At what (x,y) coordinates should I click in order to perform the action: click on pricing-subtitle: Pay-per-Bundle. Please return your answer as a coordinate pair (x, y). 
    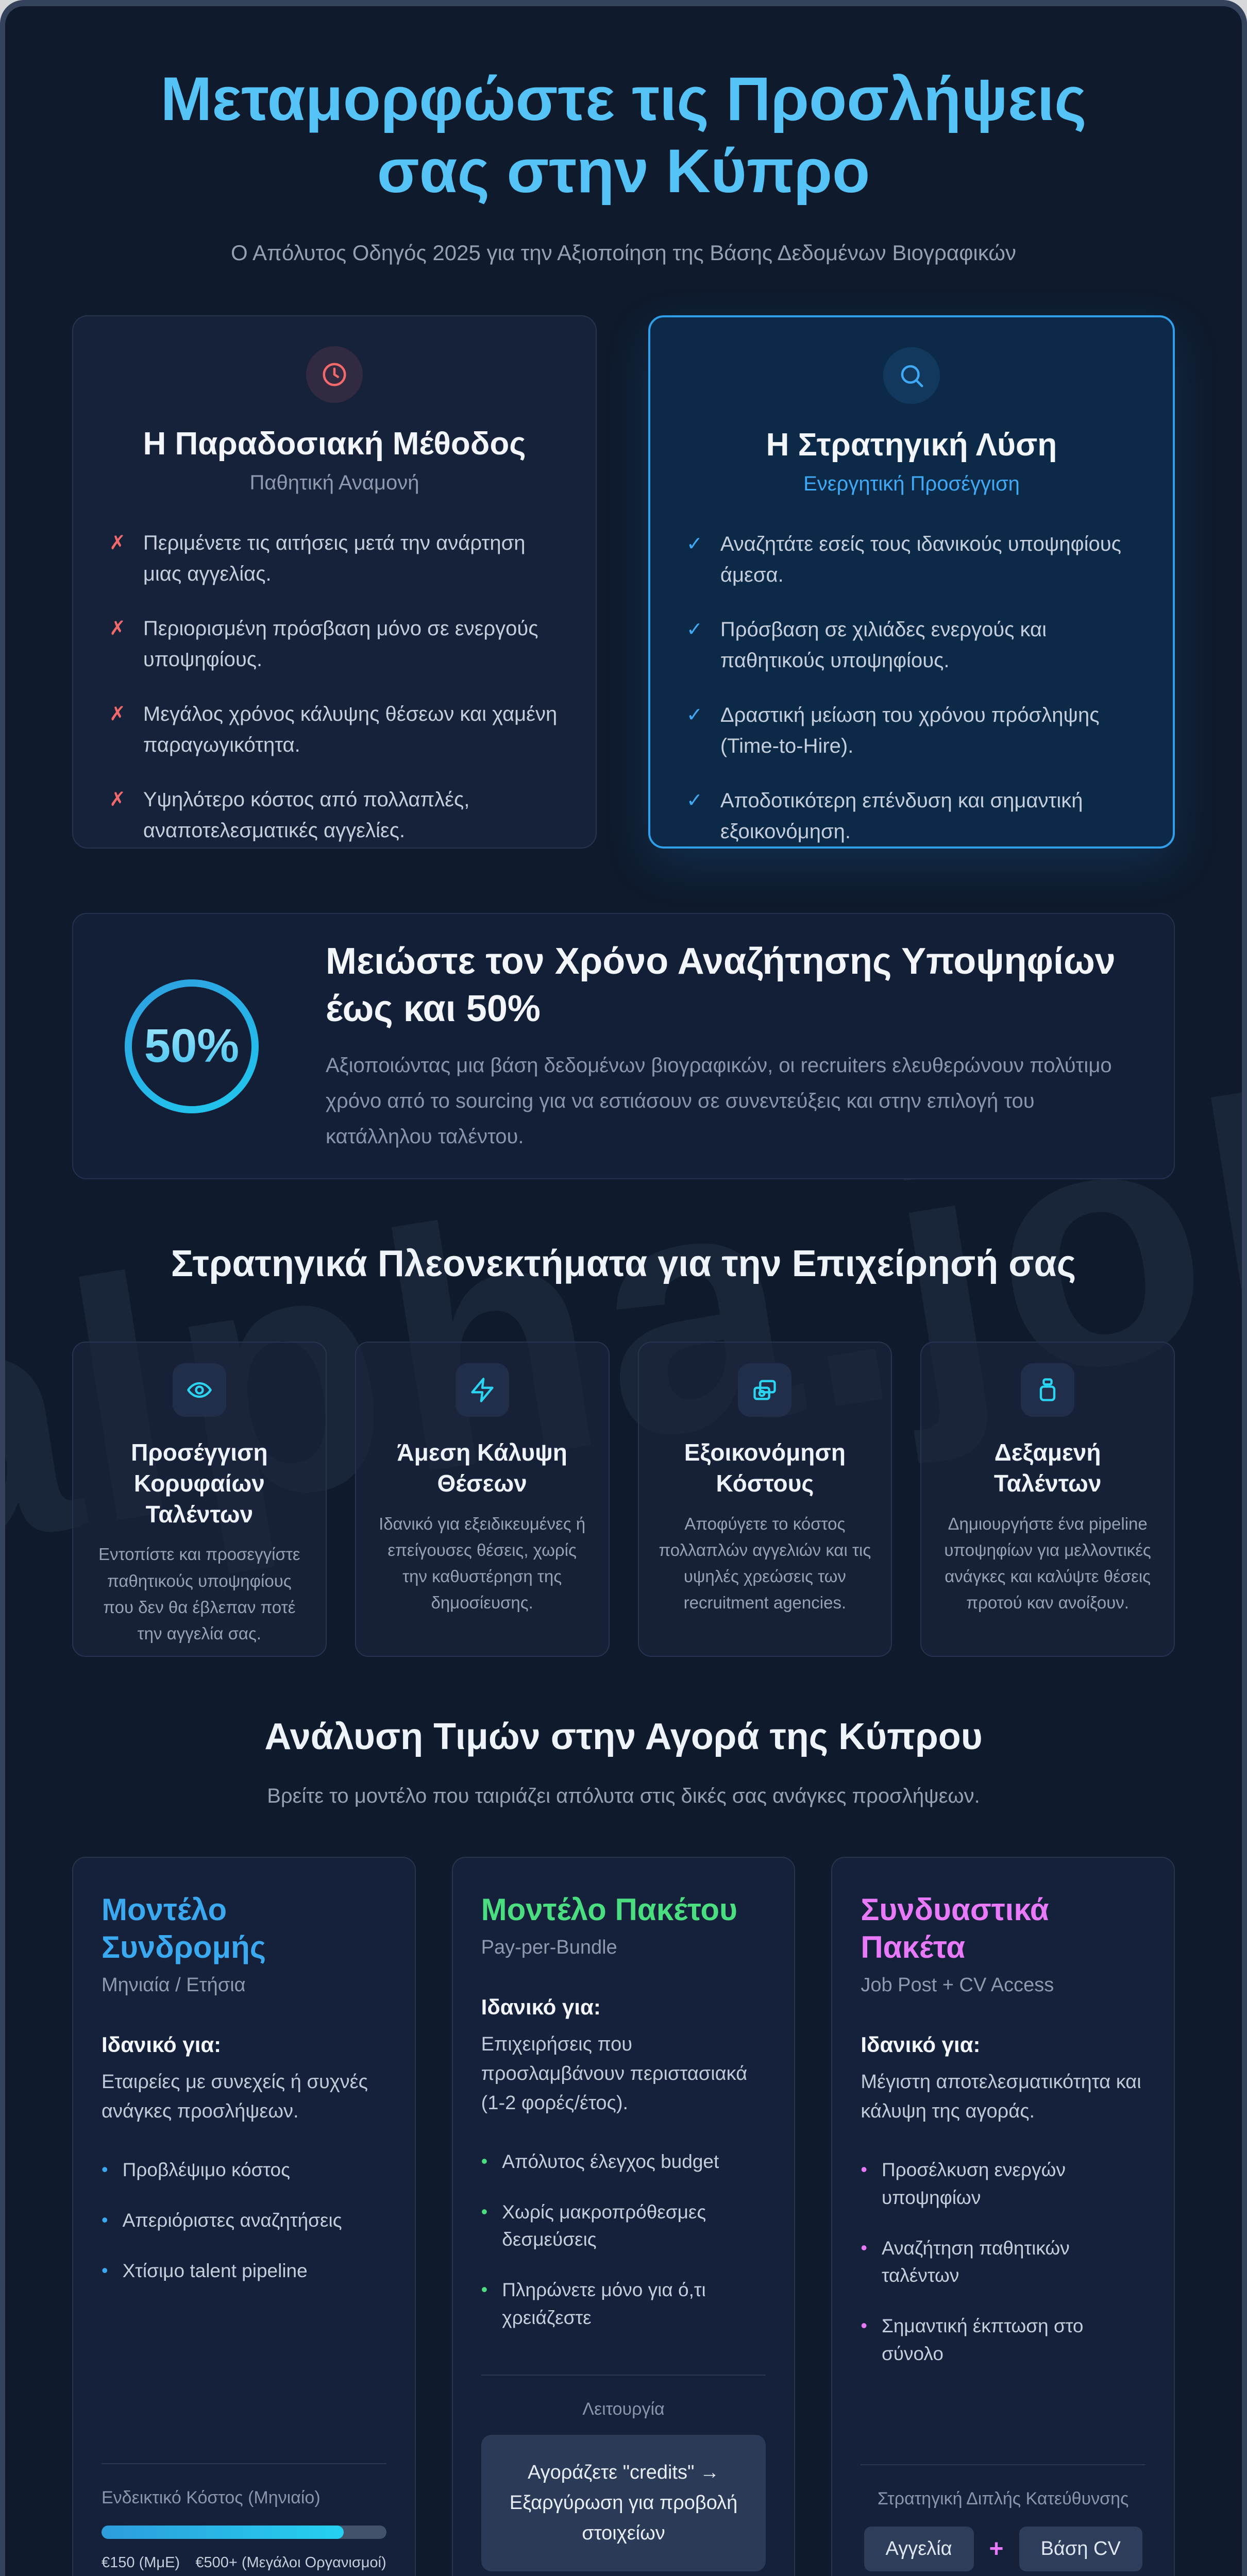
    Looking at the image, I should click on (549, 1948).